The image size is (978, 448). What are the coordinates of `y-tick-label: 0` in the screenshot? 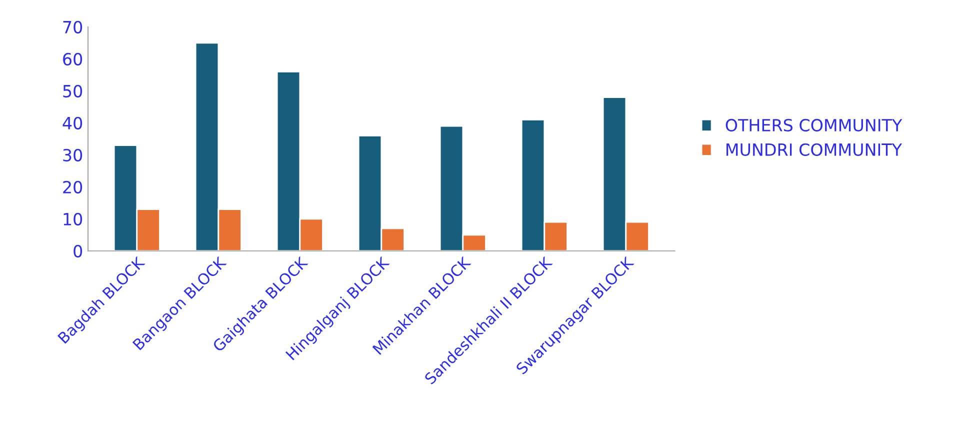 It's located at (78, 251).